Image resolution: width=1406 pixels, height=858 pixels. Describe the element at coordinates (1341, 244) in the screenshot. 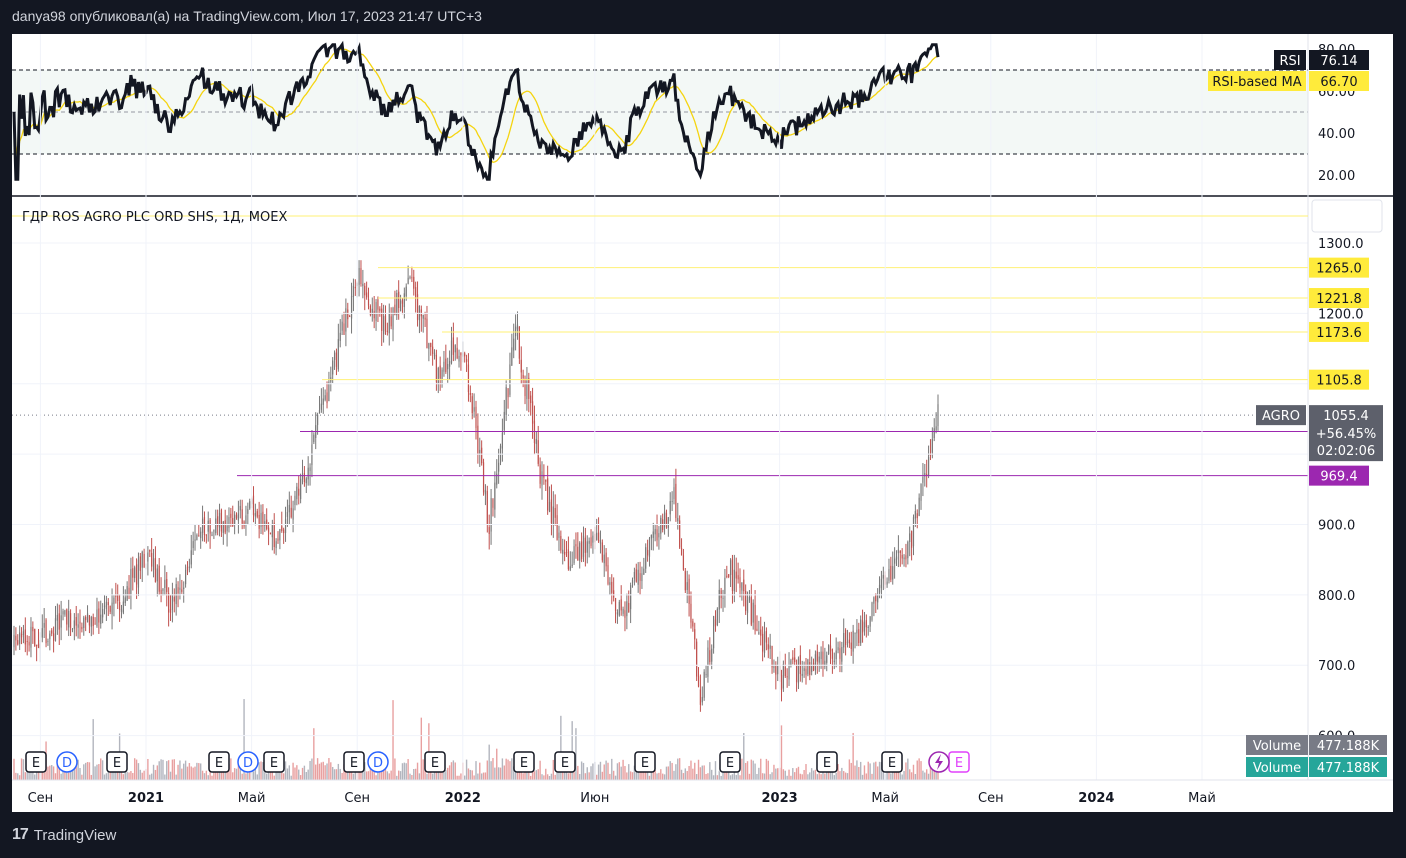

I see `price-tick-label: 1300.0` at that location.